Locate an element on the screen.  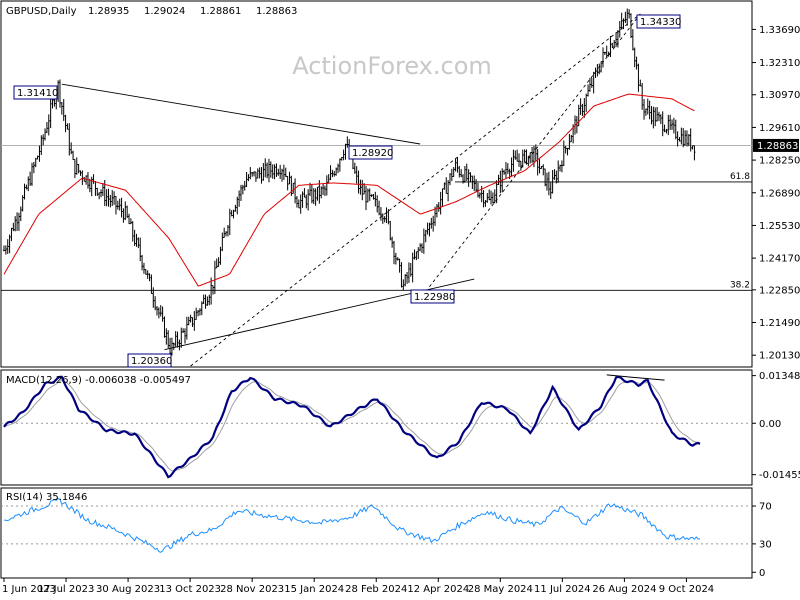
swing-label-text: 1.31410 is located at coordinates (37, 93).